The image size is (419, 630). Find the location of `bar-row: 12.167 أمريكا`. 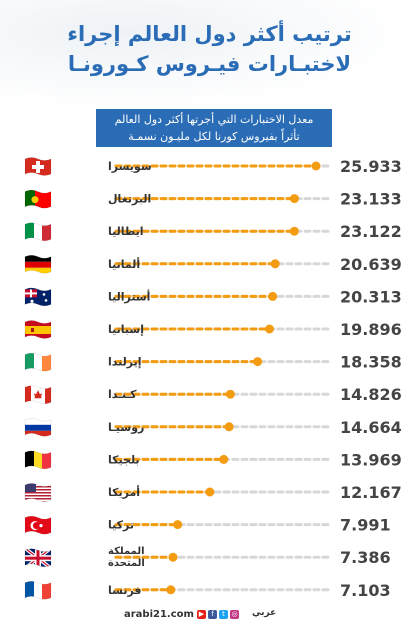

bar-row: 12.167 أمريكا is located at coordinates (213, 492).